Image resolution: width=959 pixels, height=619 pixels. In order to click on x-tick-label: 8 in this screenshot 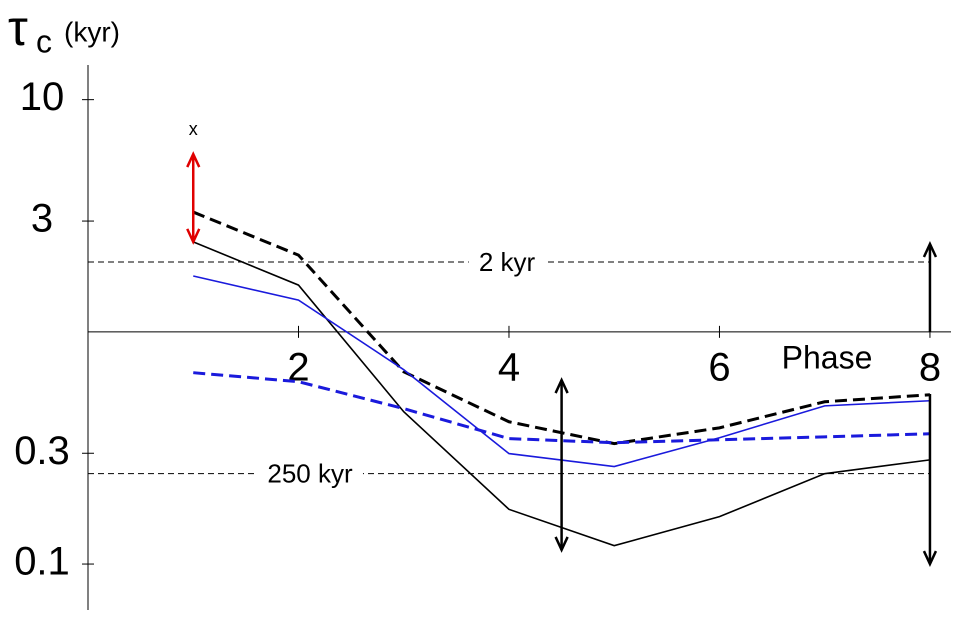, I will do `click(930, 367)`.